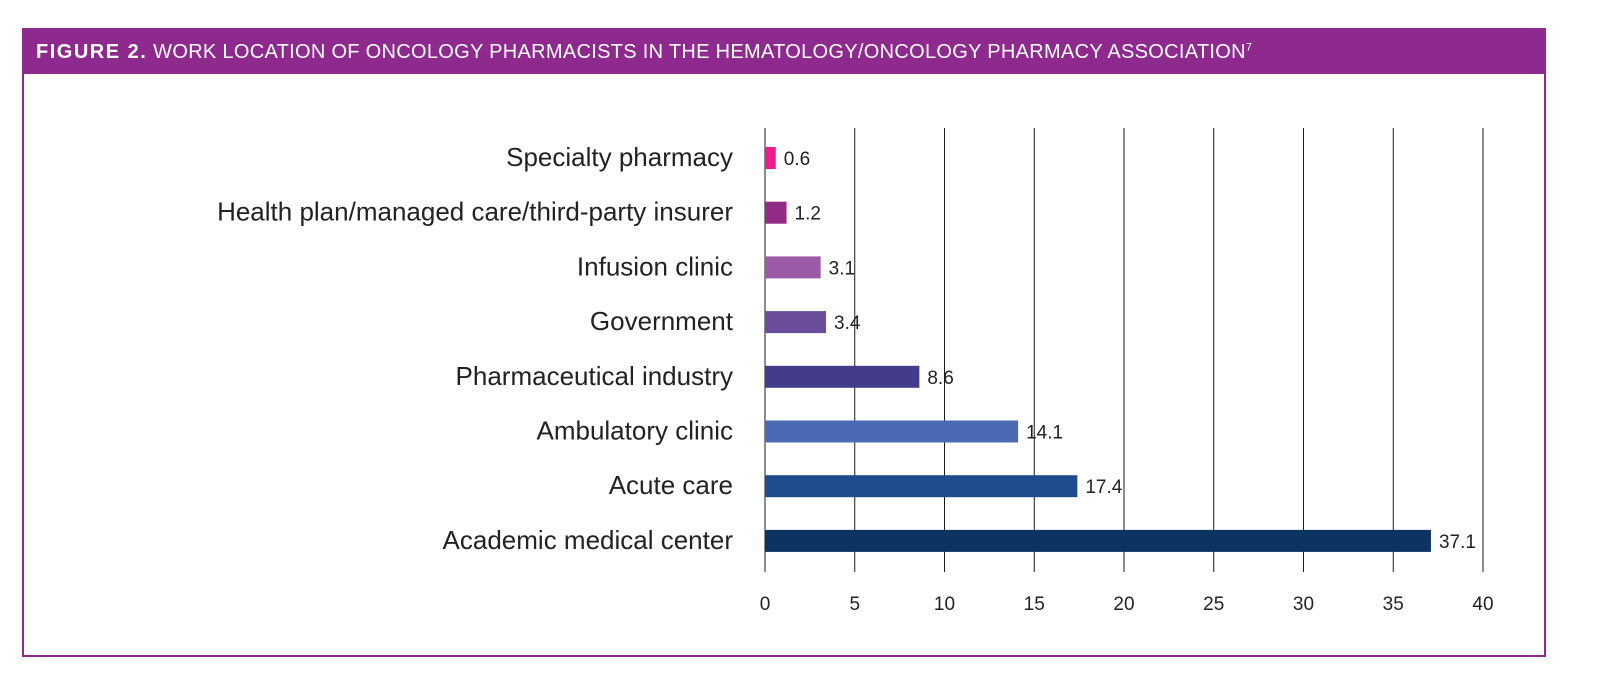 This screenshot has width=1616, height=674. I want to click on value-label: 3.4, so click(847, 323).